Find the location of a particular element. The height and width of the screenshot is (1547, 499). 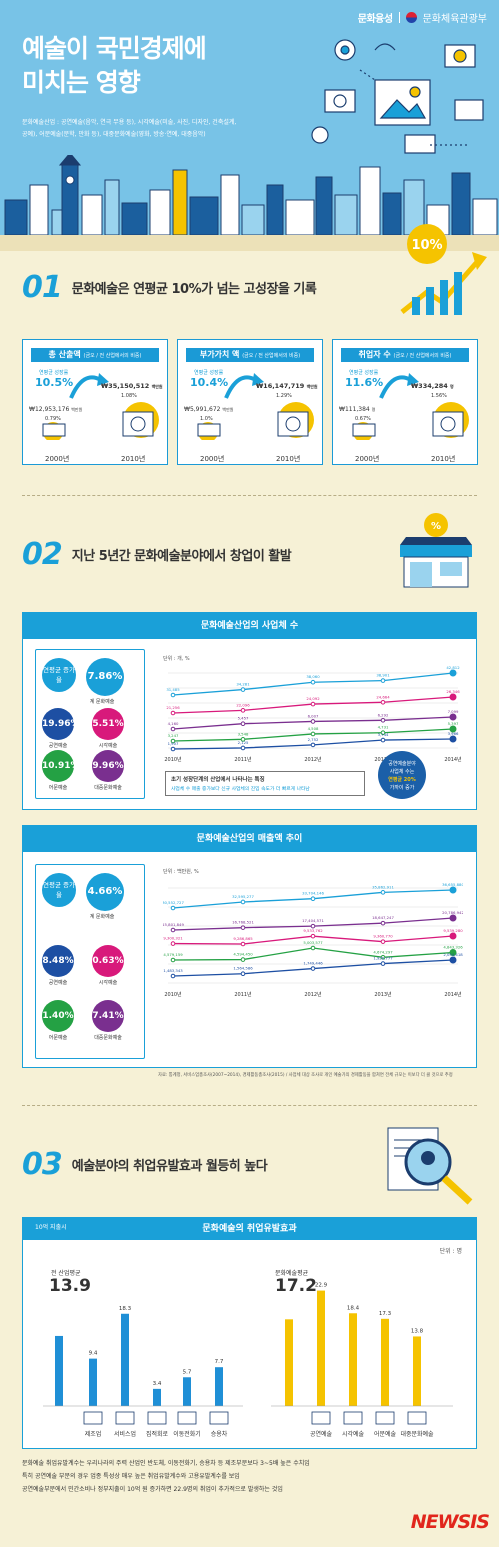

ministry-name: 문화체육관광부 is located at coordinates (454, 19).